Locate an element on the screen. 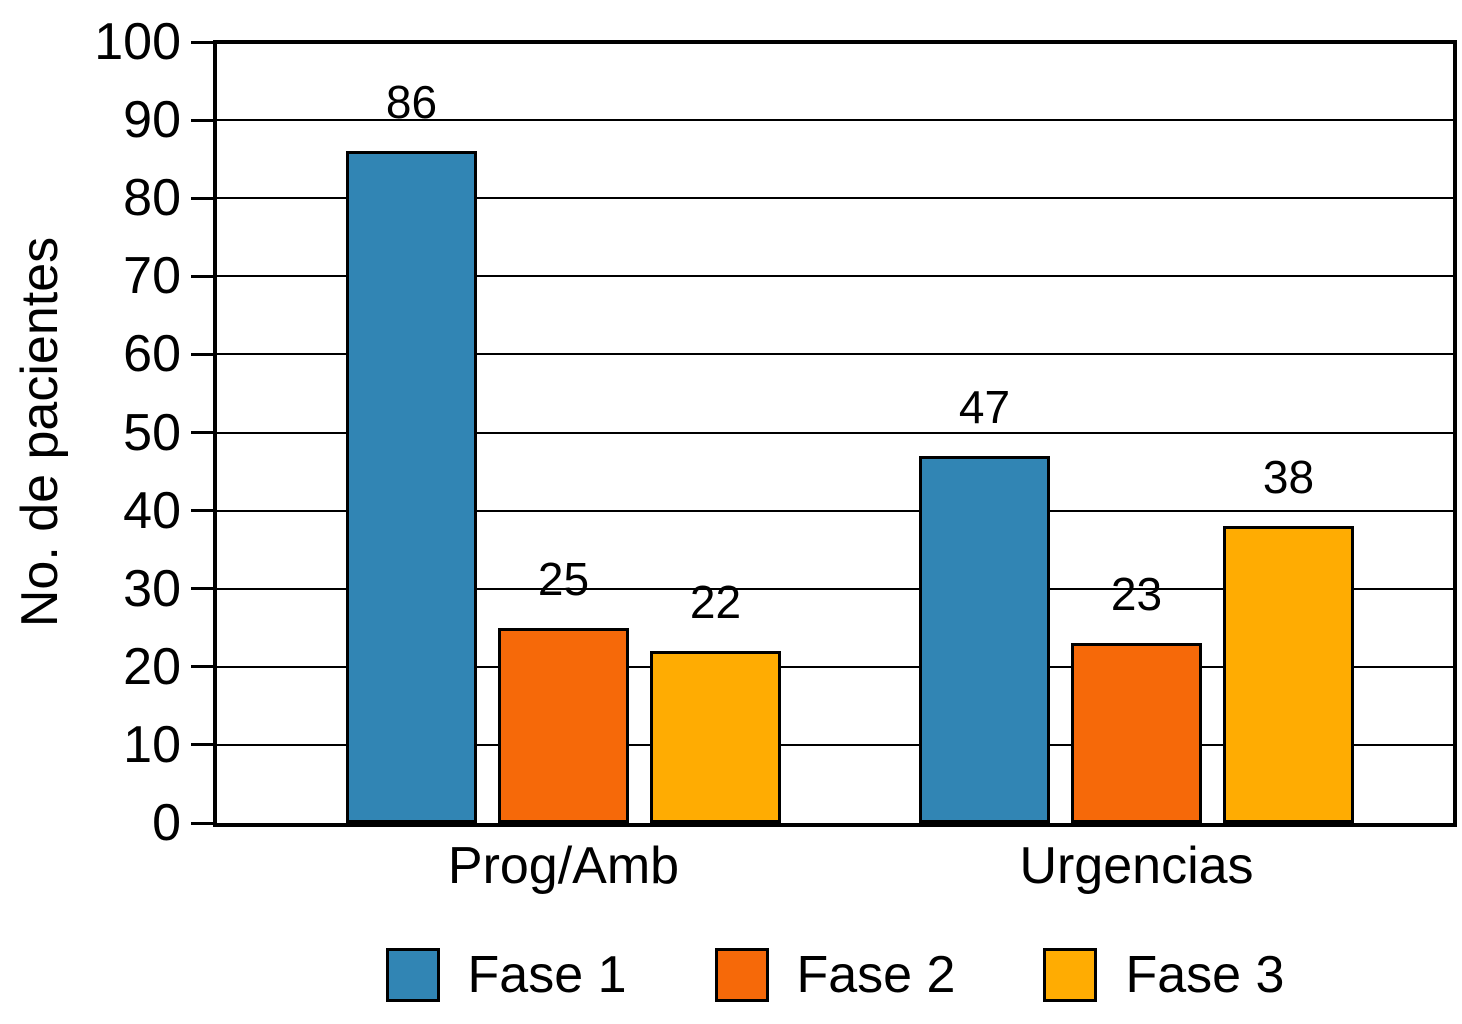 Image resolution: width=1462 pixels, height=1024 pixels. legend-label: Fase 1 is located at coordinates (547, 975).